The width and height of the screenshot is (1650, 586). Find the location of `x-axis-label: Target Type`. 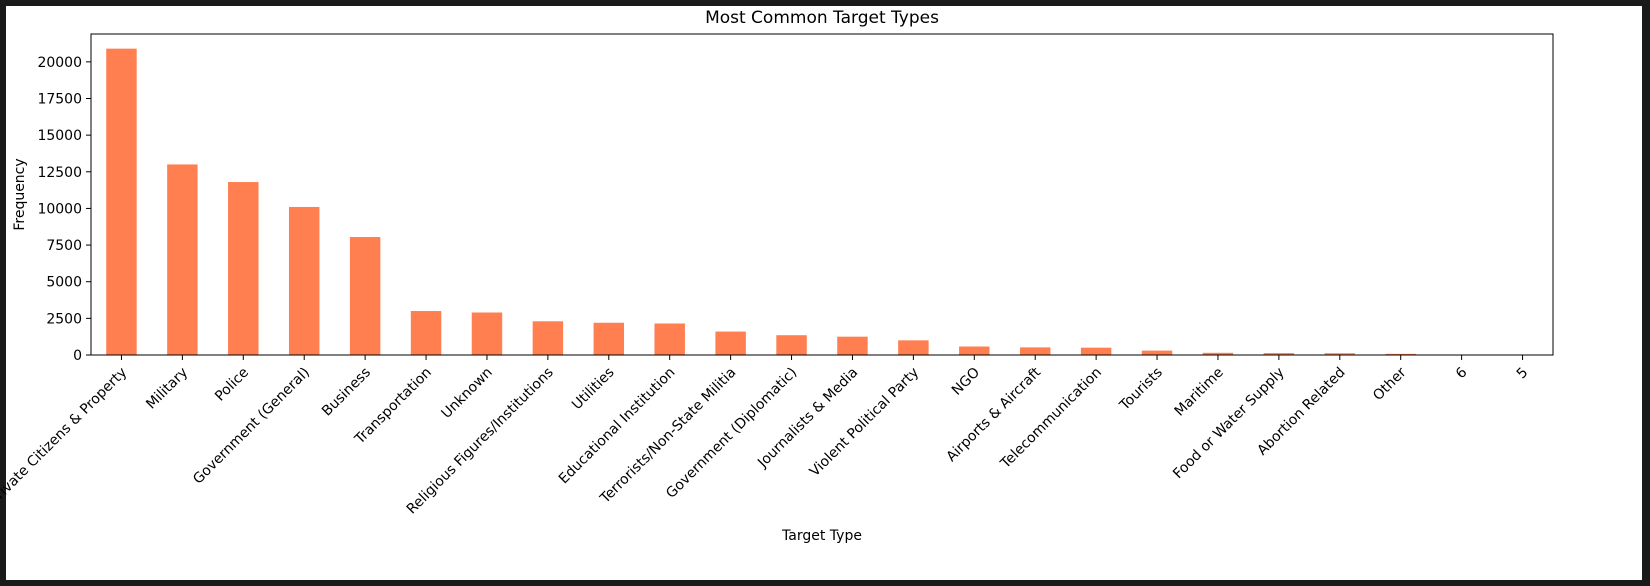

x-axis-label: Target Type is located at coordinates (821, 536).